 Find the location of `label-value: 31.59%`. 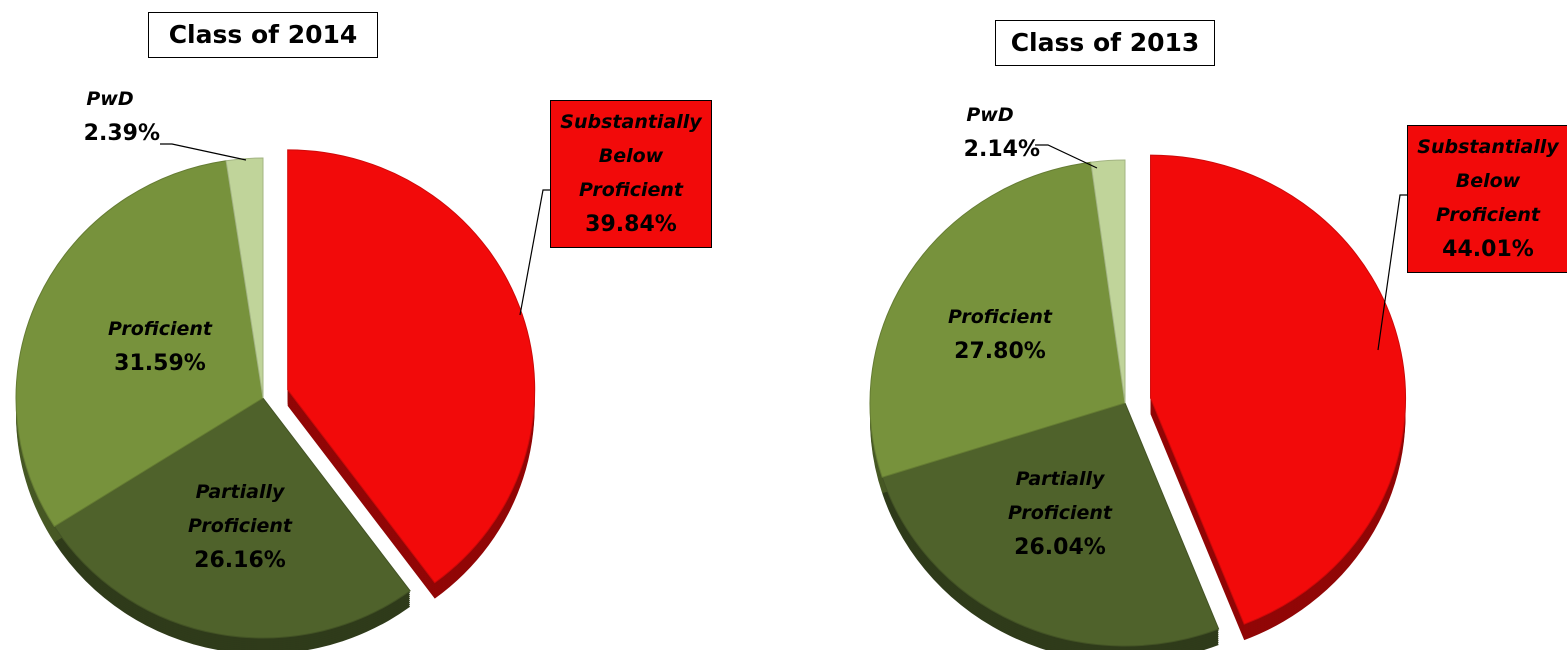

label-value: 31.59% is located at coordinates (160, 363).